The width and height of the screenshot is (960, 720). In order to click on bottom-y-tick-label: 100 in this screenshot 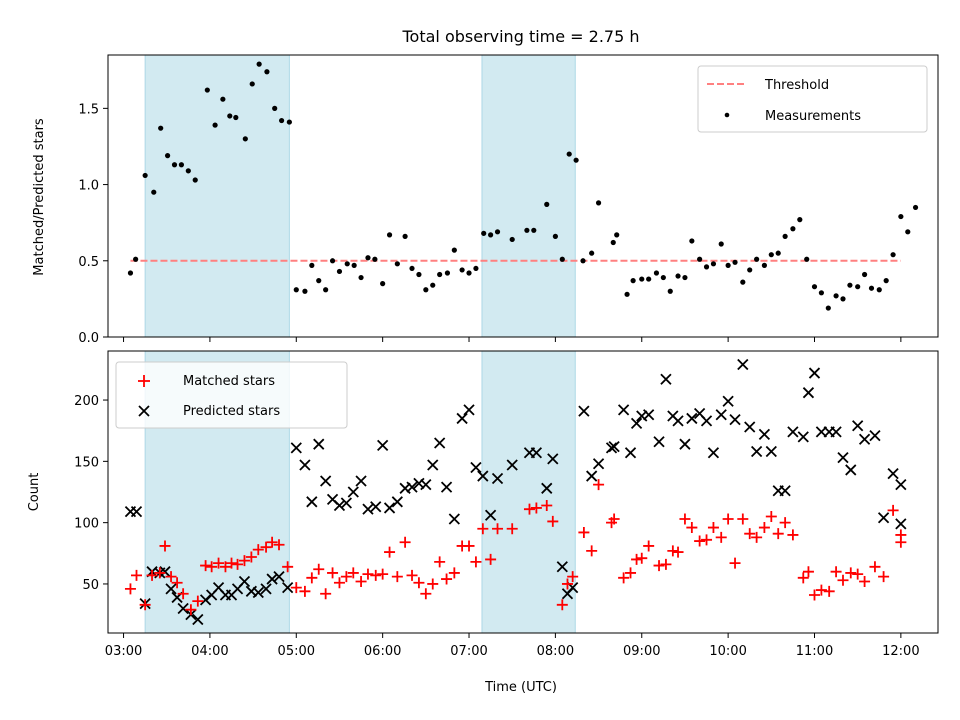, I will do `click(86, 524)`.